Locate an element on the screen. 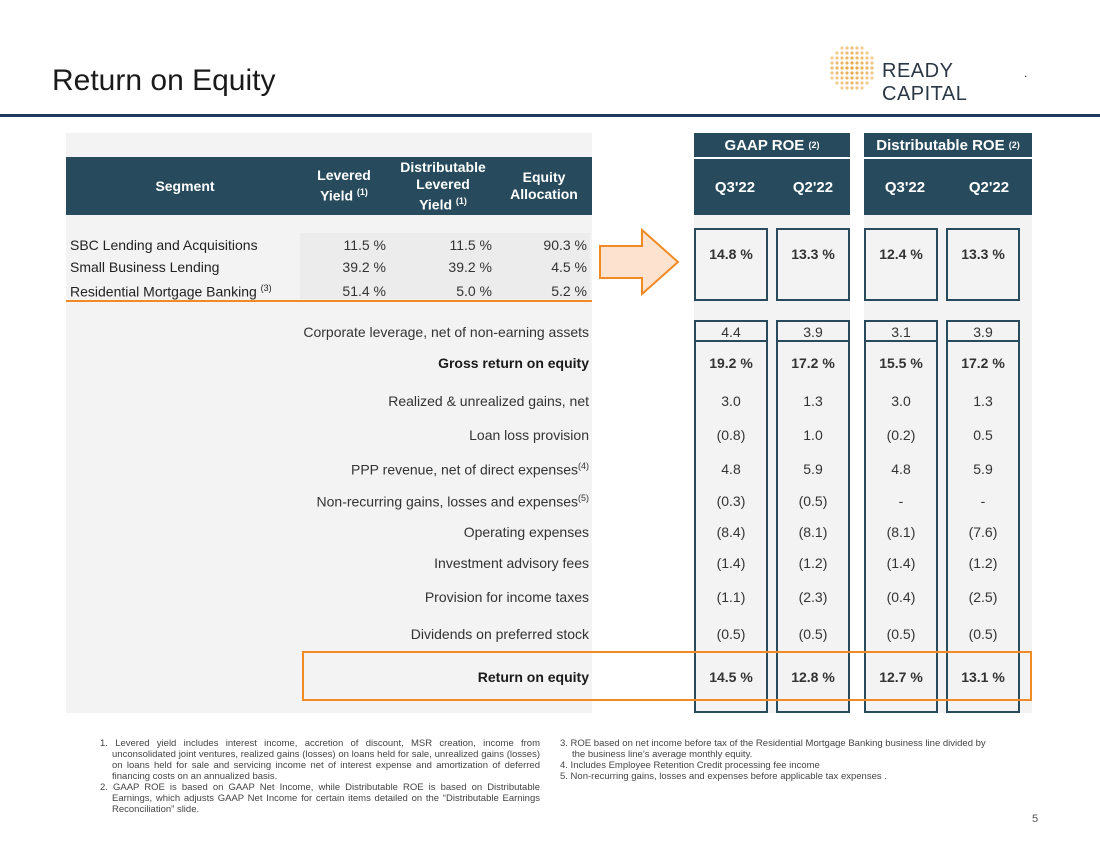 This screenshot has width=1100, height=849. logo-mark-icon is located at coordinates (852, 68).